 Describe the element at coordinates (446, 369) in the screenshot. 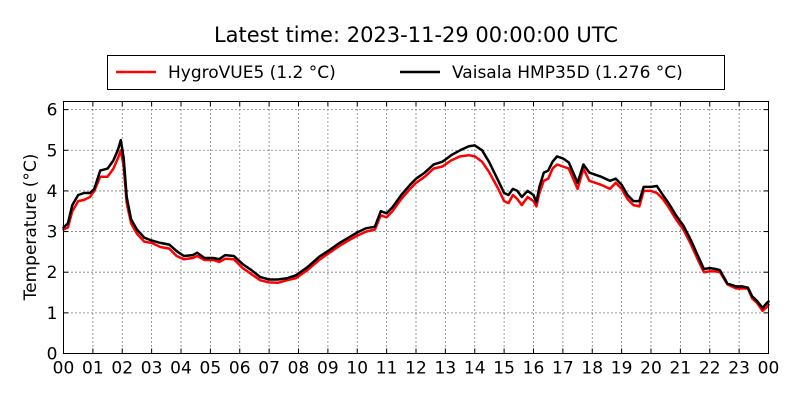

I see `x-tick-label: 13` at that location.